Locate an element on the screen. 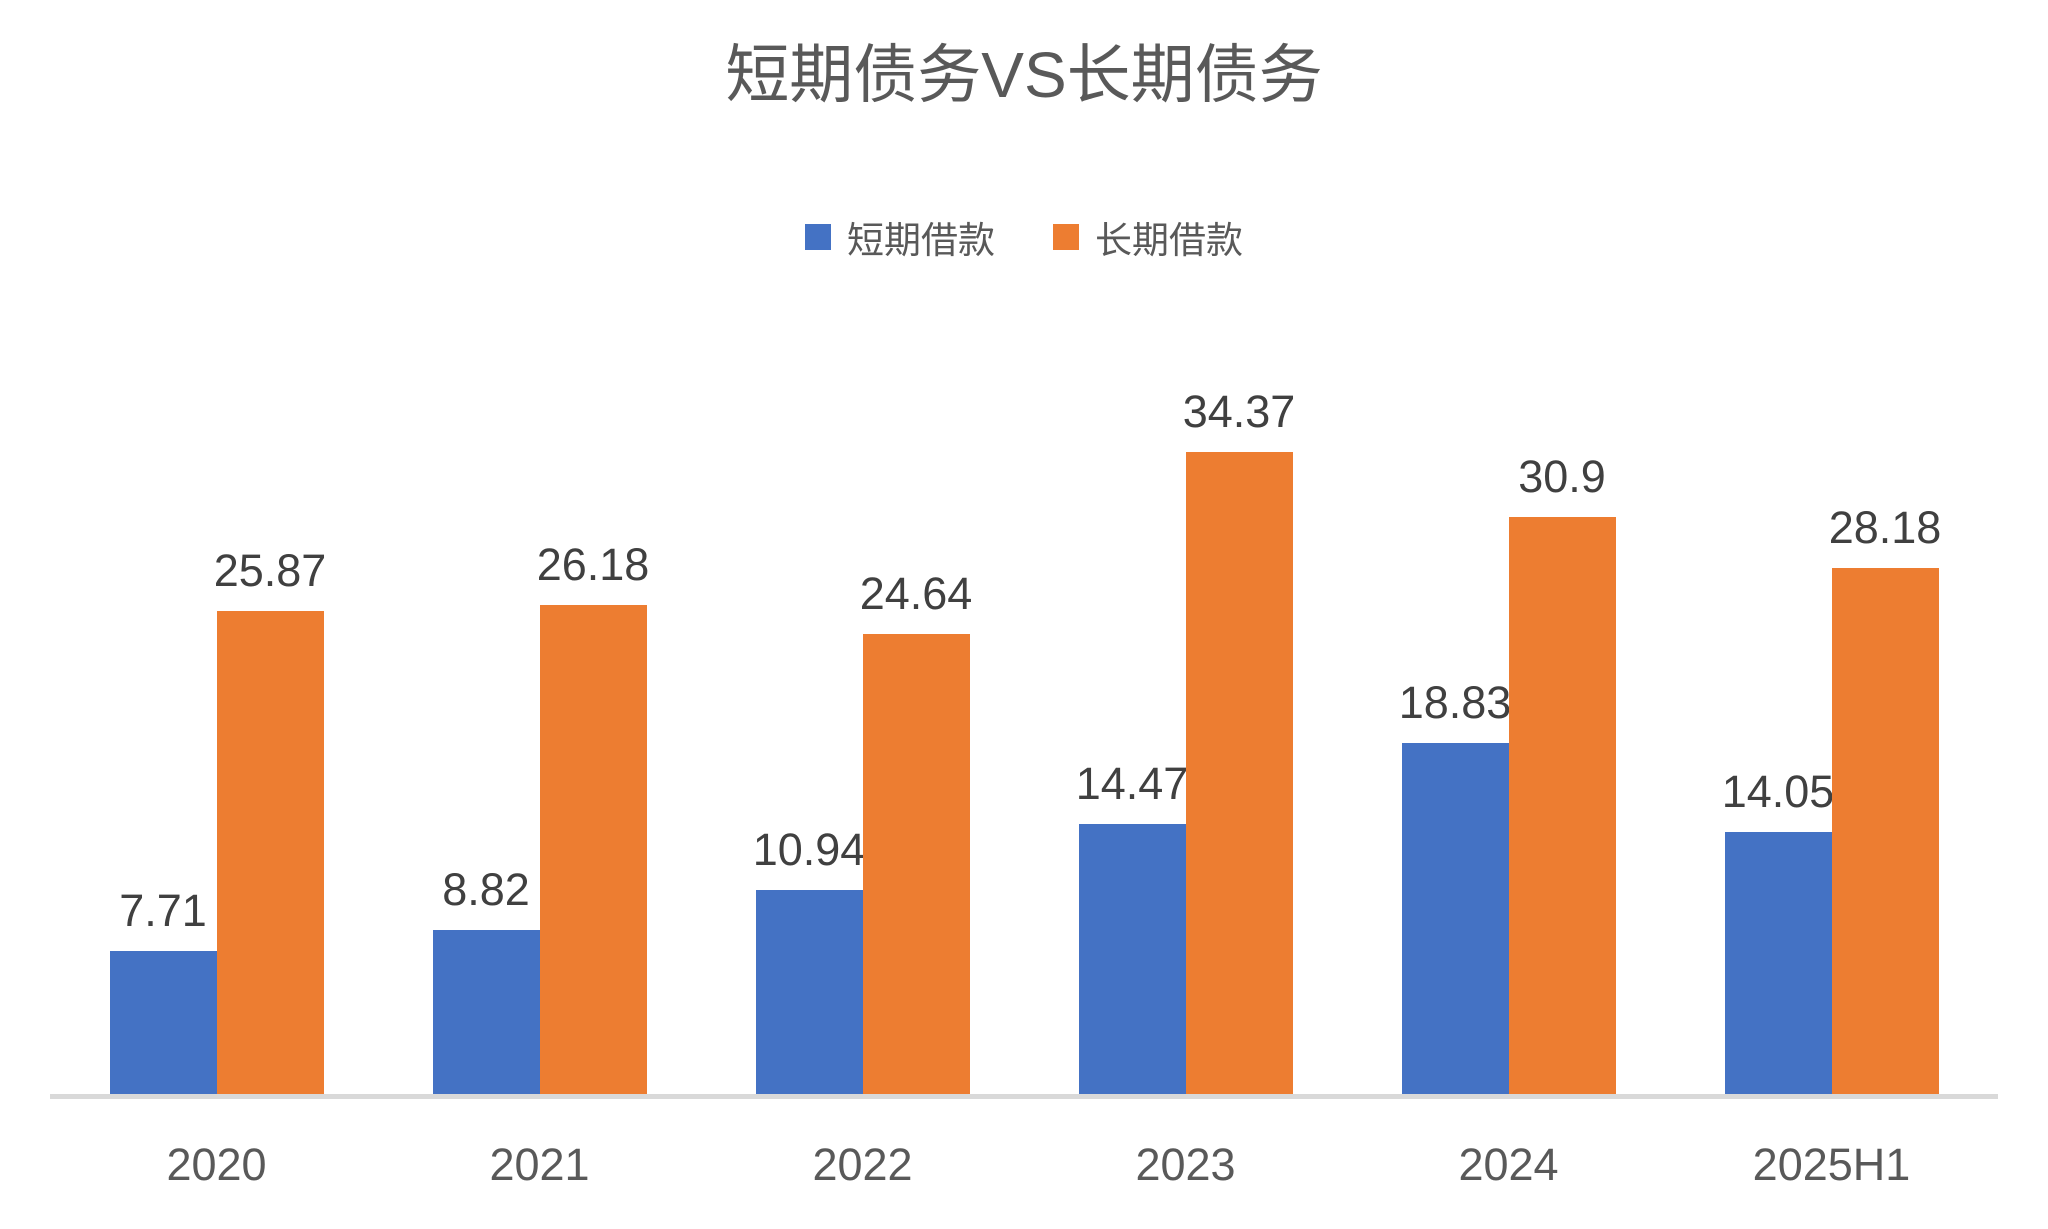 The width and height of the screenshot is (2048, 1229). x-tick-2024: 2024 is located at coordinates (1508, 1164).